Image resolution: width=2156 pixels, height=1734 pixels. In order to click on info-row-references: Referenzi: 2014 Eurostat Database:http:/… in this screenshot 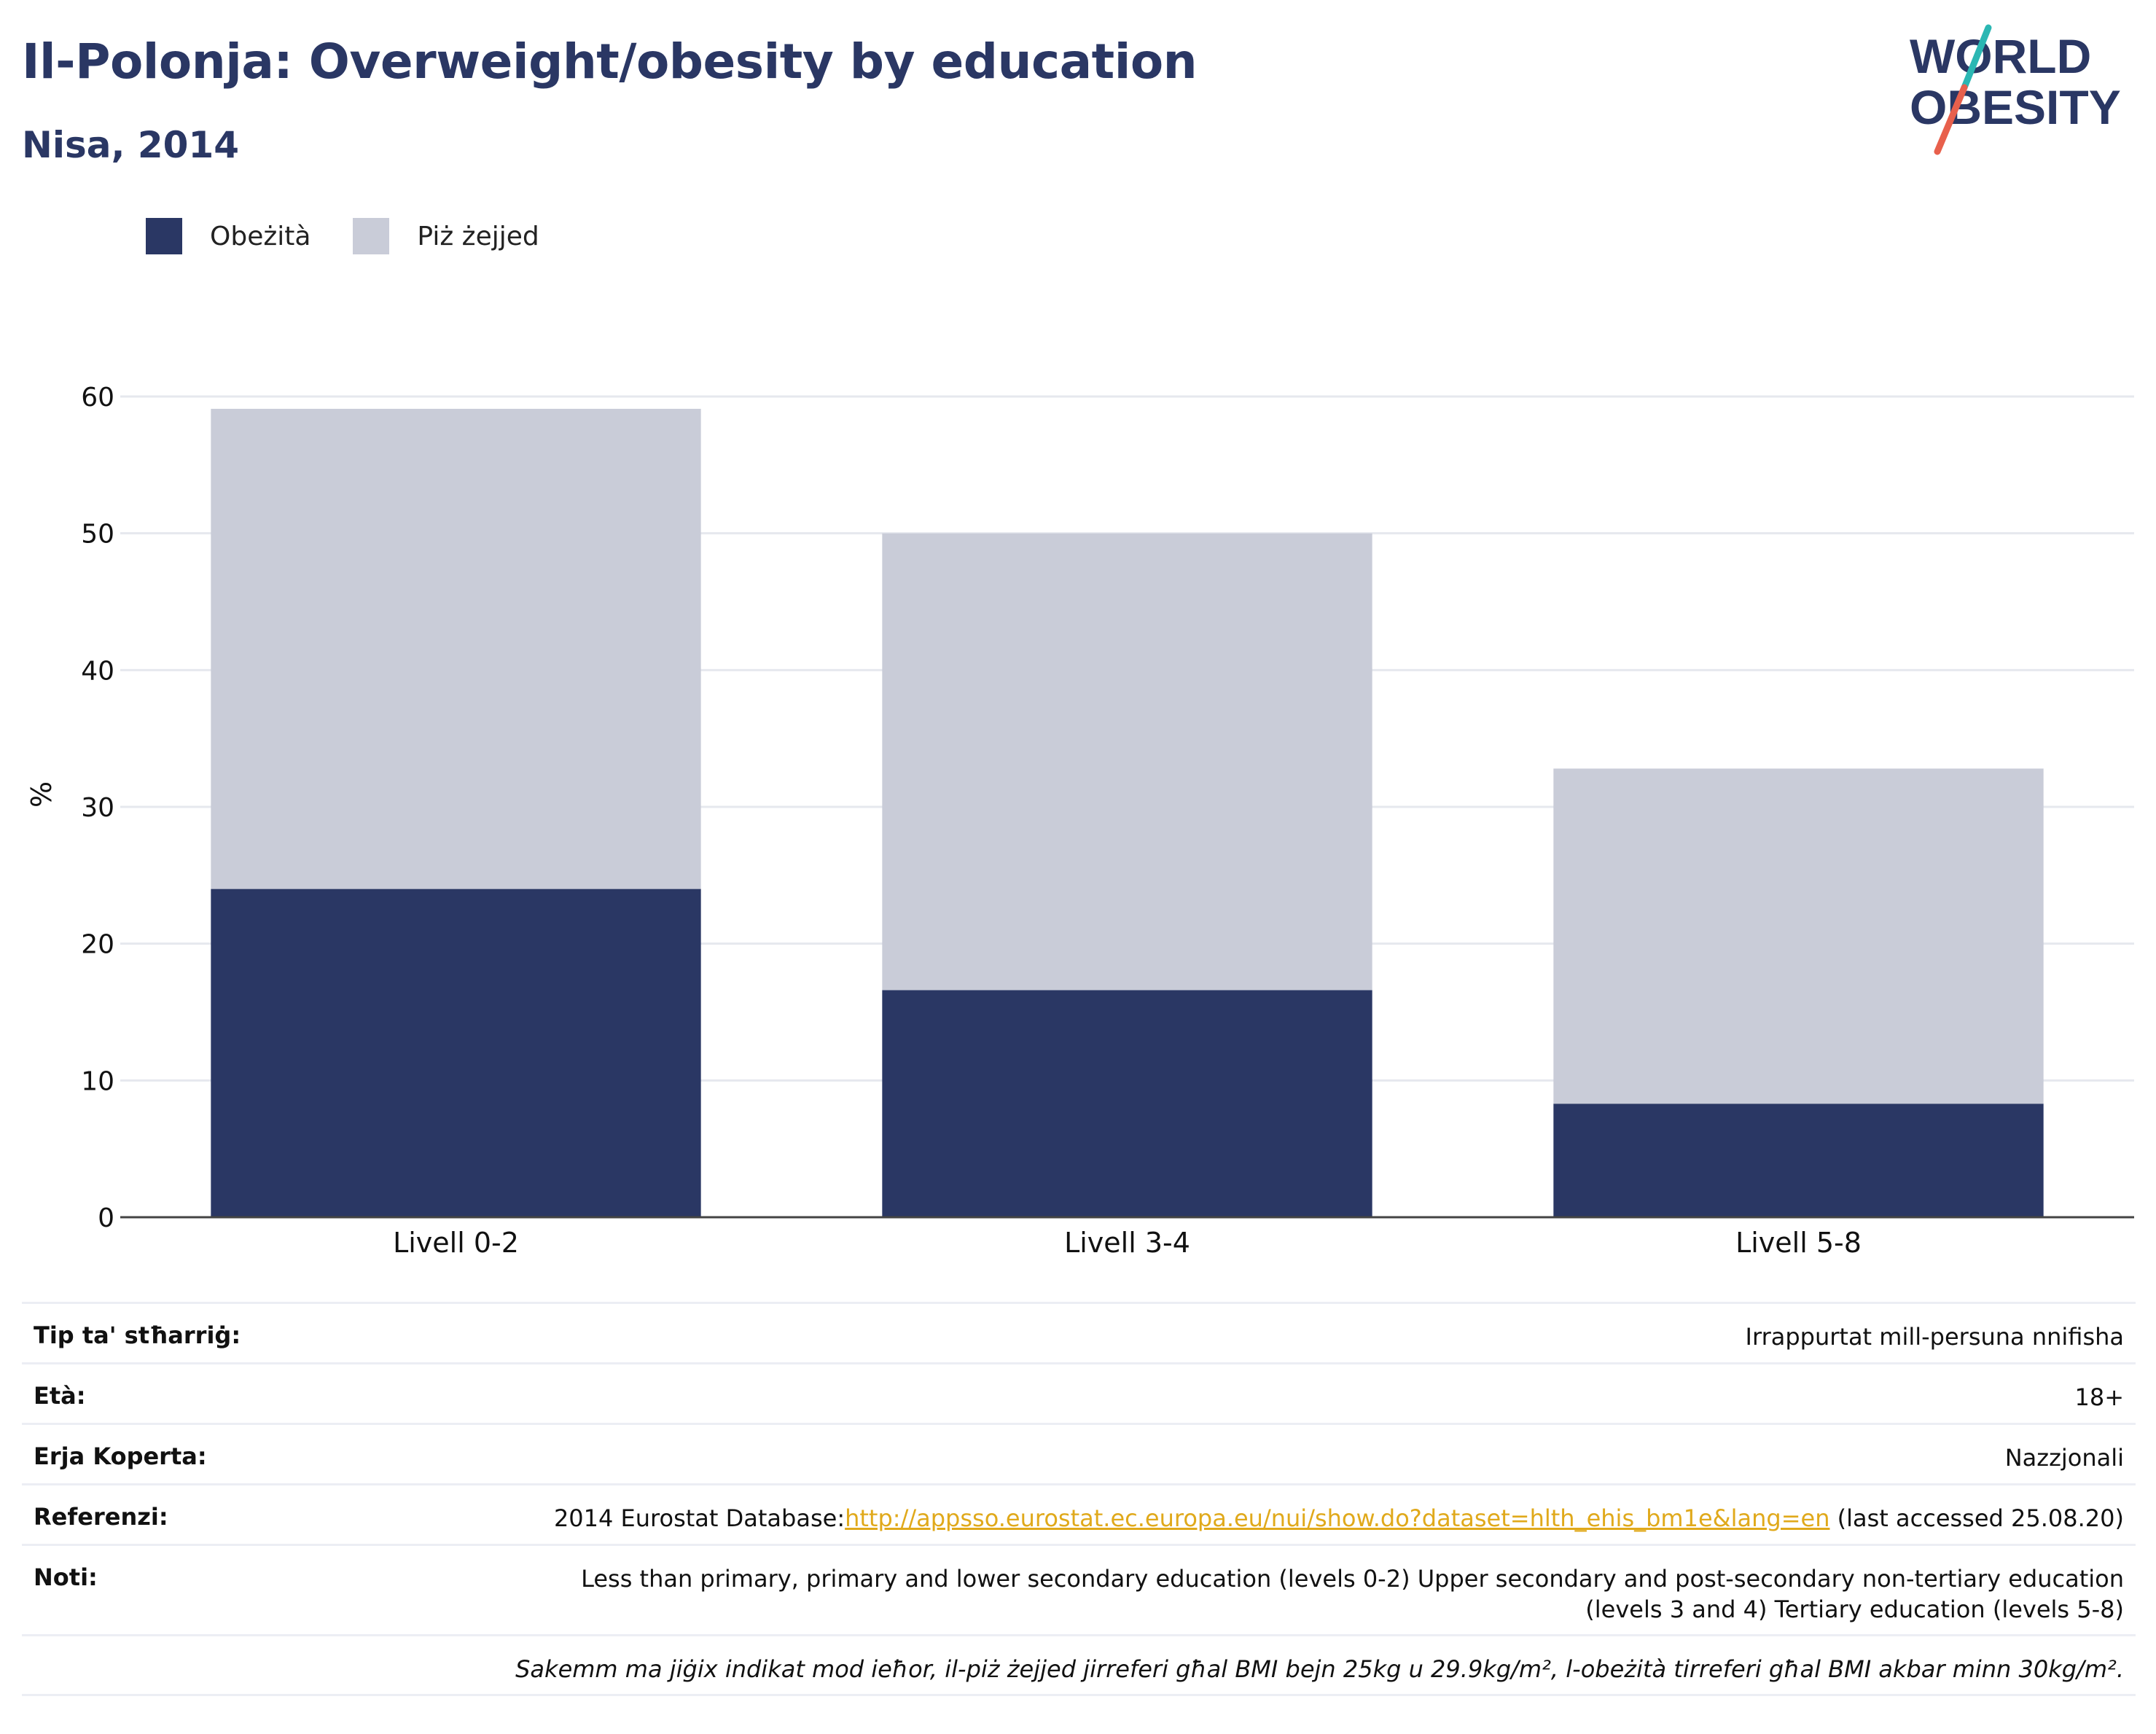, I will do `click(1079, 1513)`.